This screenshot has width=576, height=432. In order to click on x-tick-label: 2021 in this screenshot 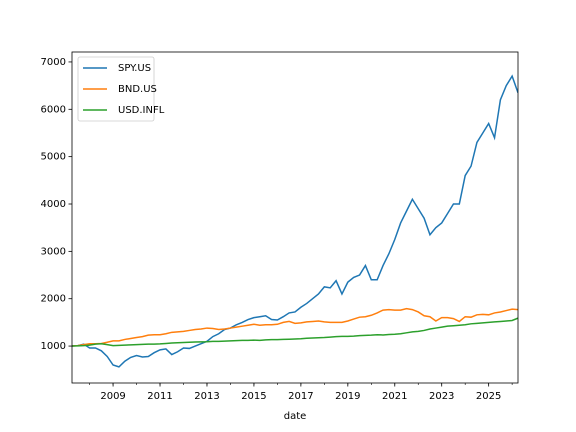, I will do `click(394, 396)`.